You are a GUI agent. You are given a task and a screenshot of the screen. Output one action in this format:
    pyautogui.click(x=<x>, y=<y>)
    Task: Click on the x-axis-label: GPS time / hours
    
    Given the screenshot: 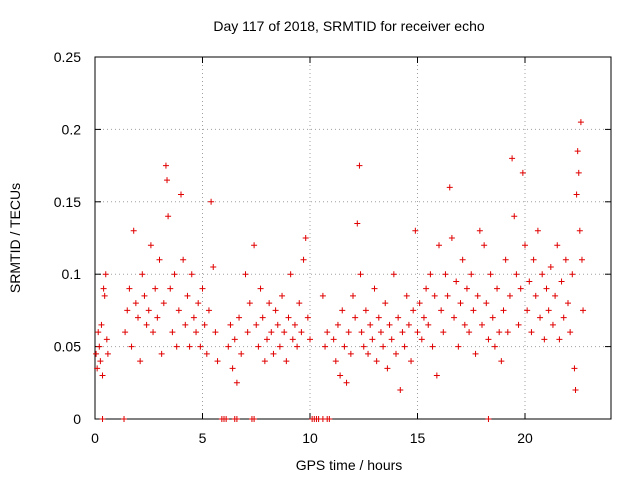 What is the action you would take?
    pyautogui.click(x=349, y=465)
    